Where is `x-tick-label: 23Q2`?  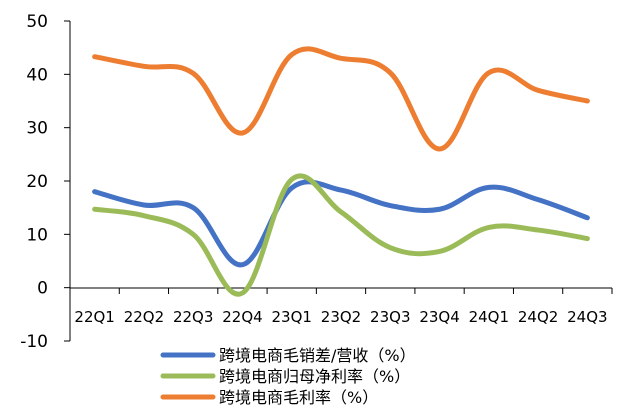 x-tick-label: 23Q2 is located at coordinates (341, 317).